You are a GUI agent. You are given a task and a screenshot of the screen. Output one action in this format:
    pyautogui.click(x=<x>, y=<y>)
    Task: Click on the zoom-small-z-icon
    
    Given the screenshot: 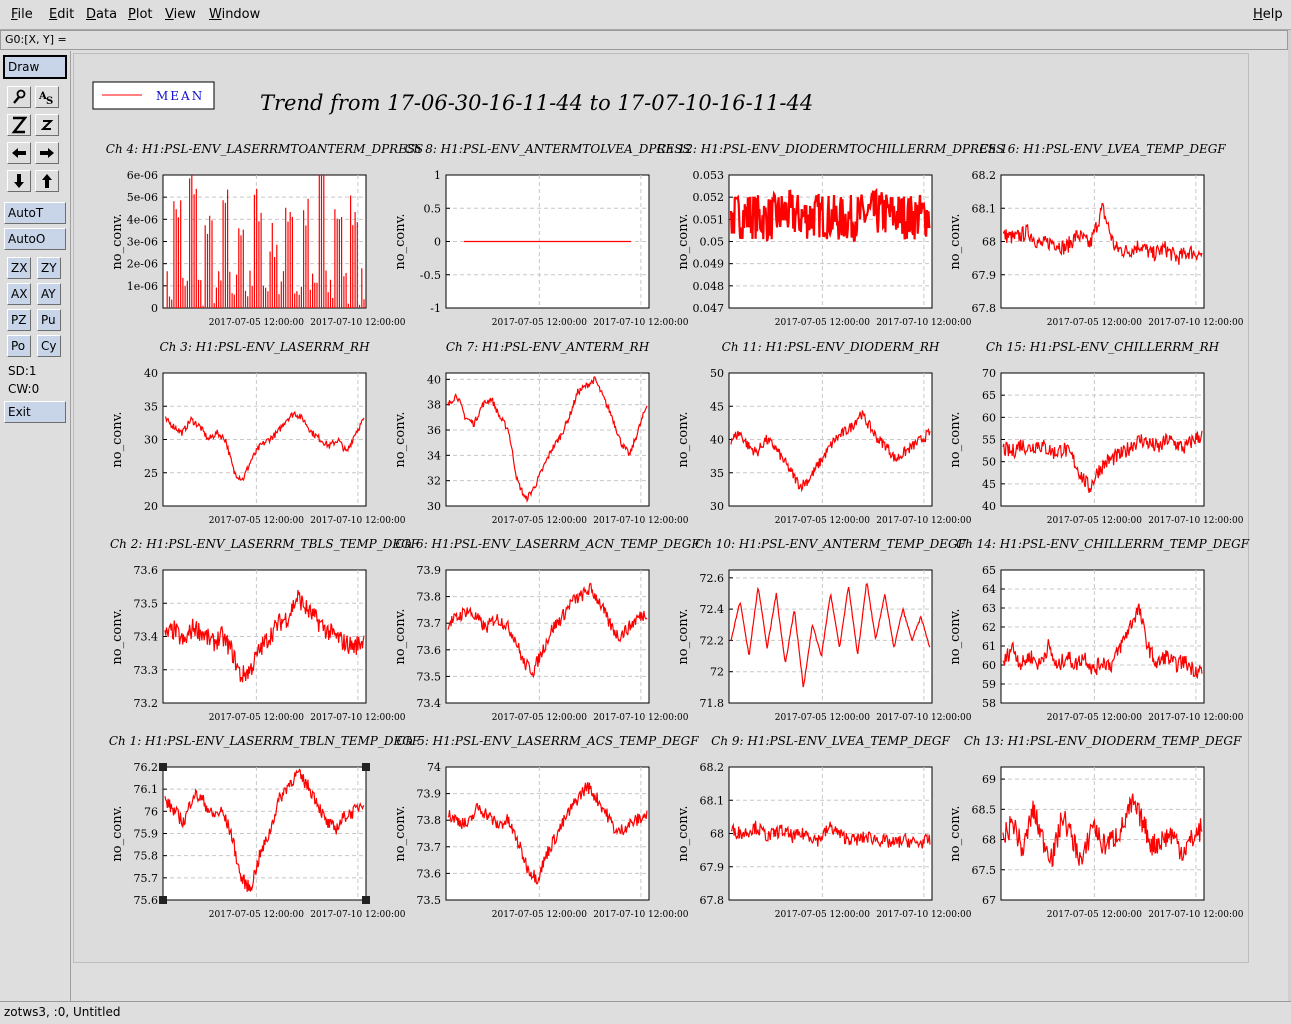 What is the action you would take?
    pyautogui.click(x=47, y=125)
    